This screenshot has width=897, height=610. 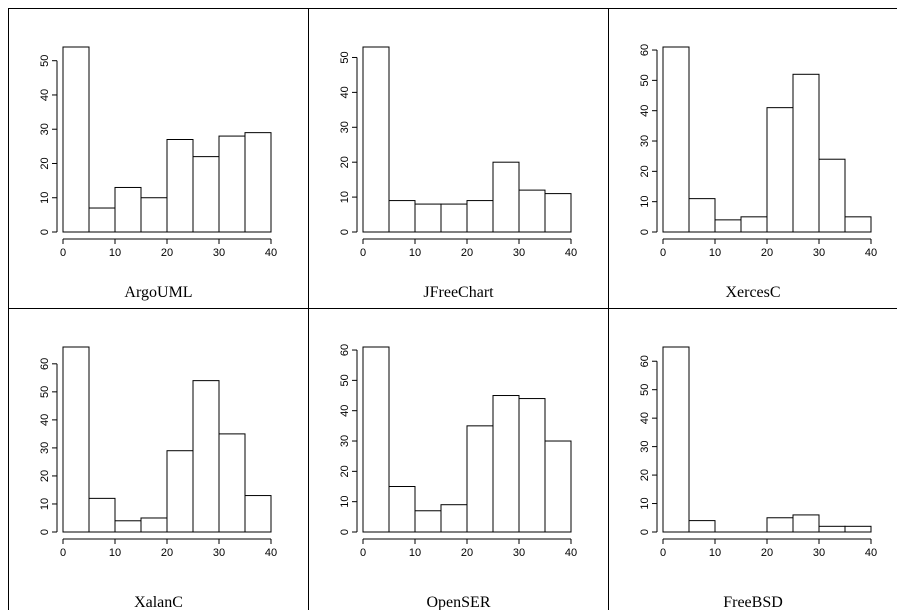 I want to click on panel-caption: ArgoUML, so click(x=158, y=292).